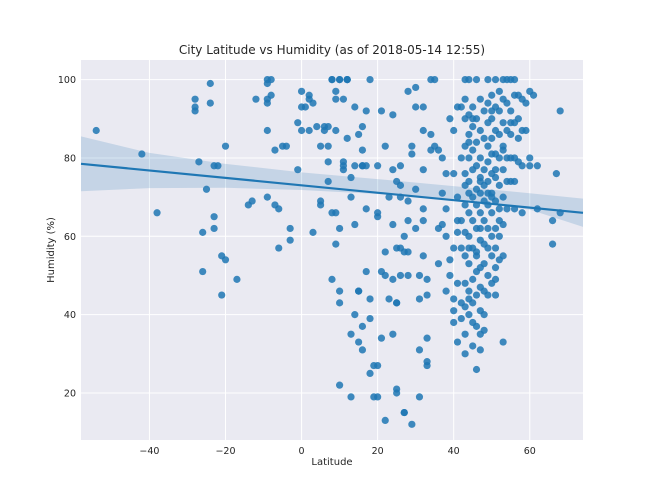 The width and height of the screenshot is (648, 504). I want to click on x-tick-label: 20, so click(378, 451).